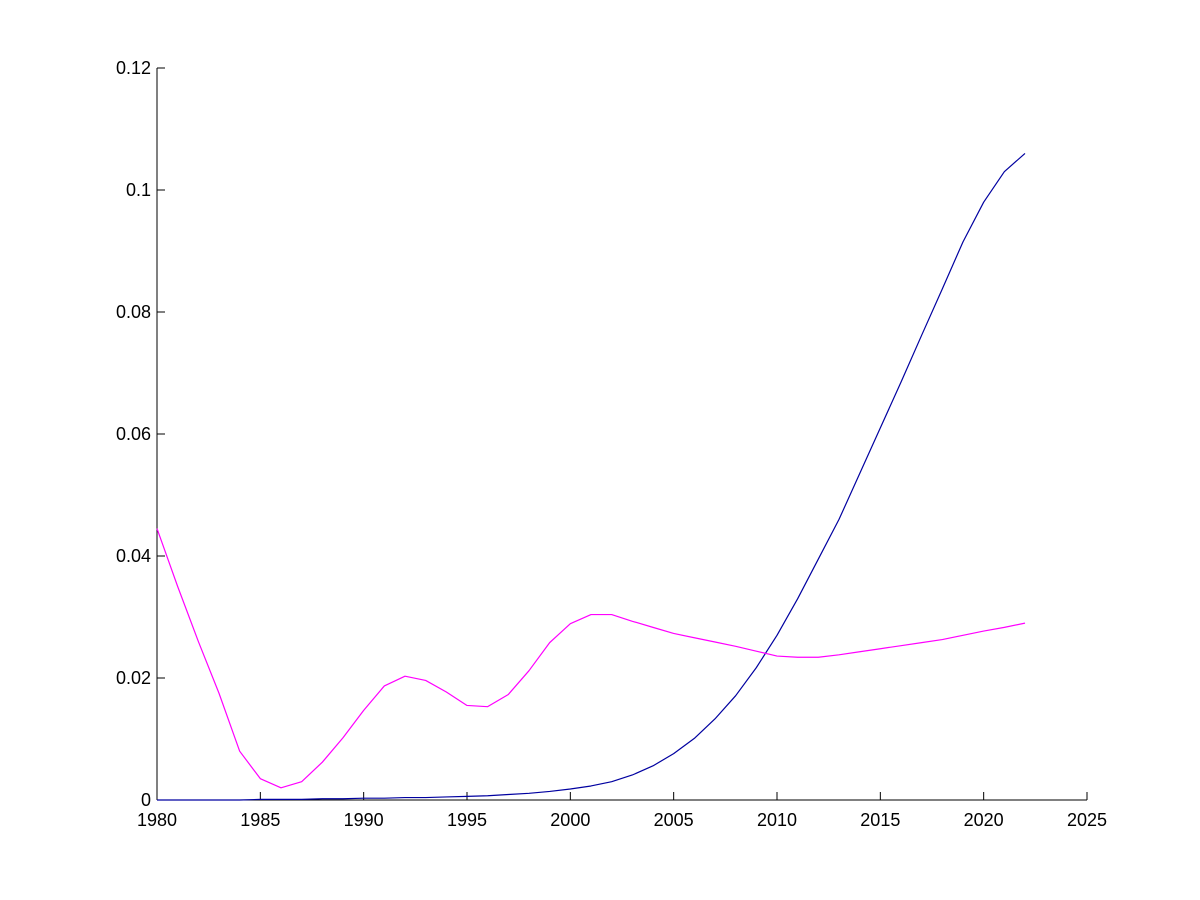 This screenshot has height=900, width=1200. What do you see at coordinates (777, 820) in the screenshot?
I see `x-tick-label: 2010` at bounding box center [777, 820].